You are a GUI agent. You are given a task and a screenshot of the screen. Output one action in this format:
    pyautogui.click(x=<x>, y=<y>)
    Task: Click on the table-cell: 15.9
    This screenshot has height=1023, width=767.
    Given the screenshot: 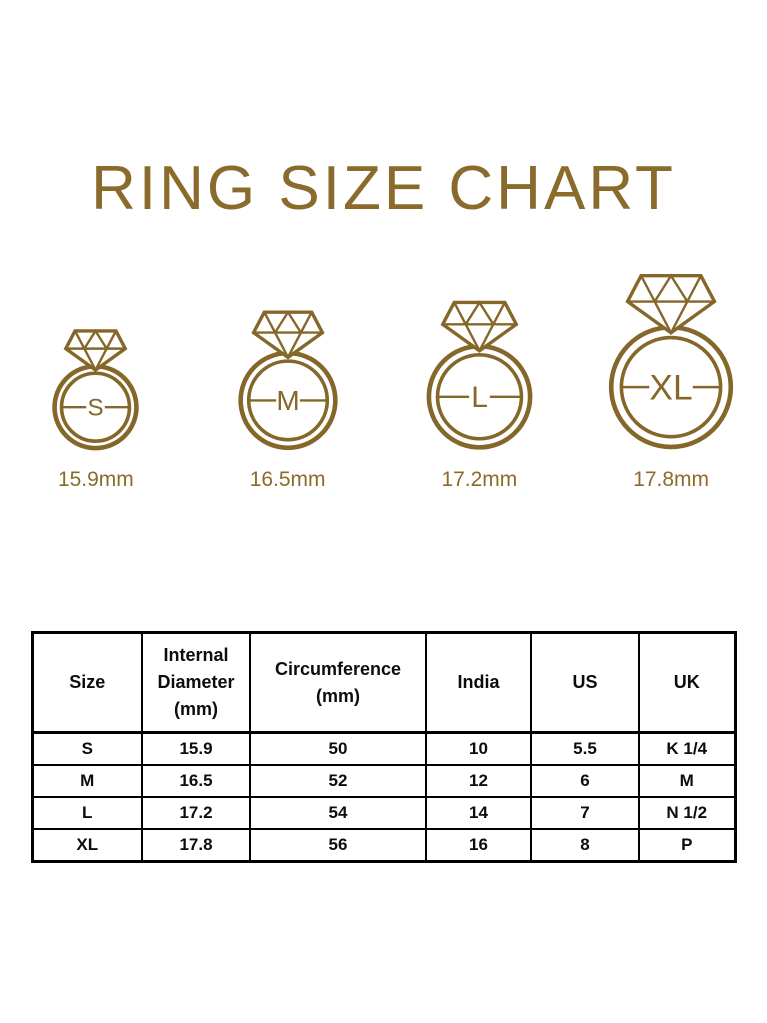 What is the action you would take?
    pyautogui.click(x=196, y=748)
    